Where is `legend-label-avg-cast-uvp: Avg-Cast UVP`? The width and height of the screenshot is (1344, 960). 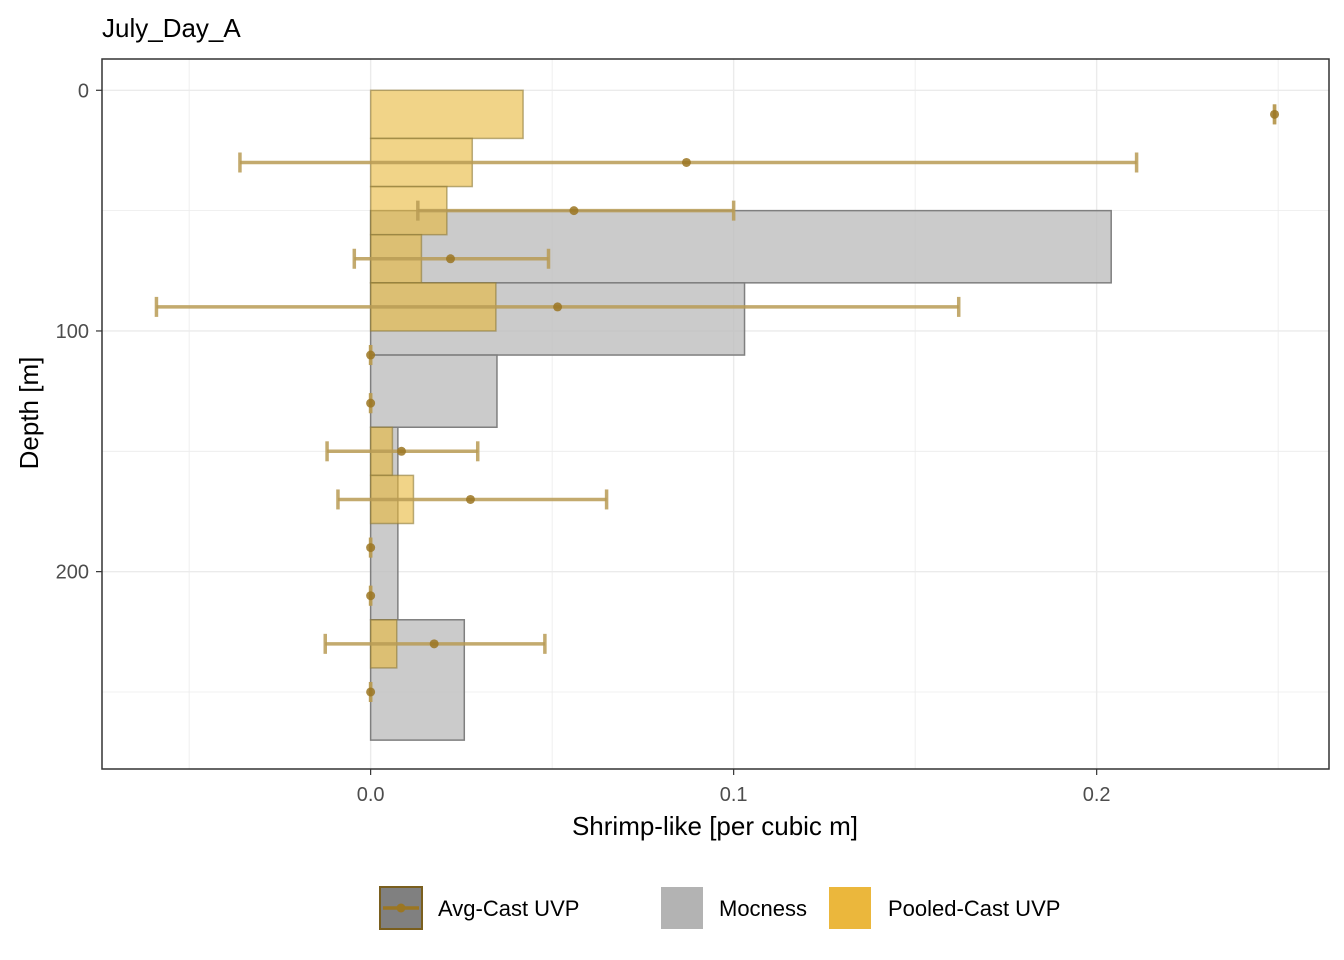
legend-label-avg-cast-uvp: Avg-Cast UVP is located at coordinates (508, 908).